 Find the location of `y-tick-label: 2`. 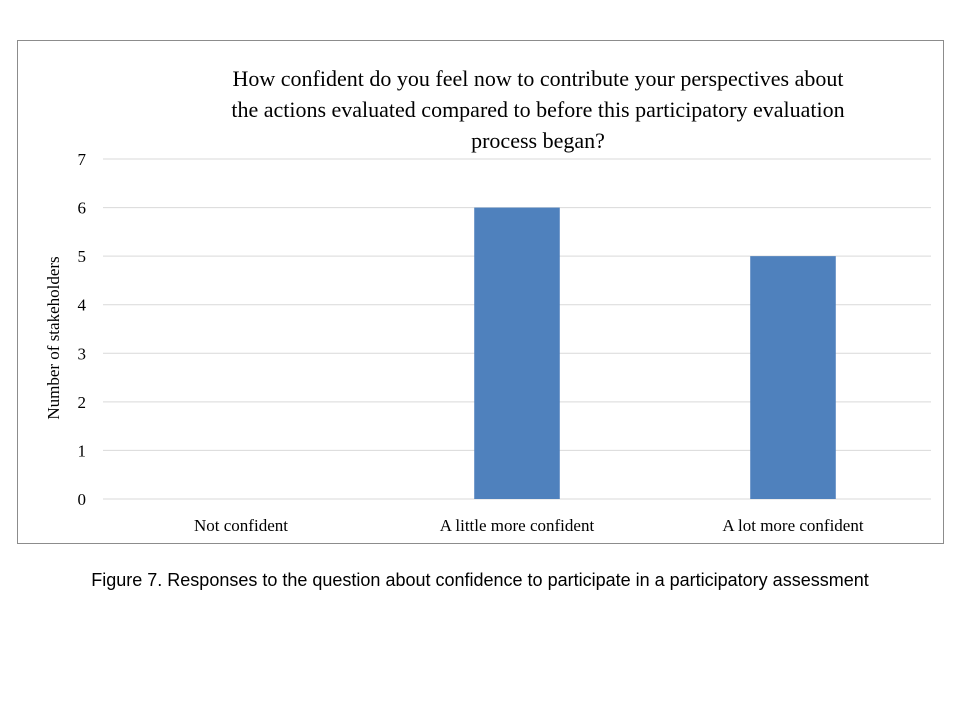

y-tick-label: 2 is located at coordinates (82, 402).